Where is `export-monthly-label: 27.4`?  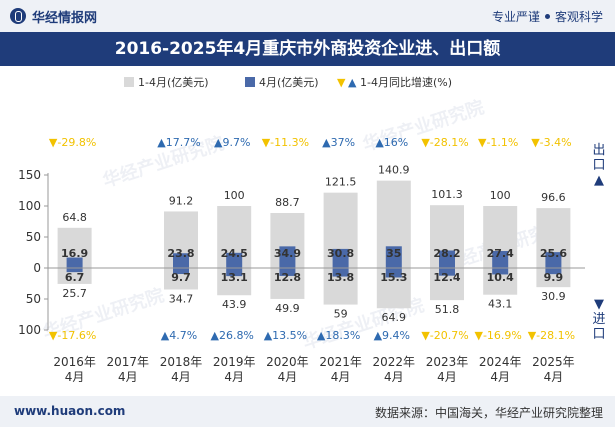 export-monthly-label: 27.4 is located at coordinates (500, 253).